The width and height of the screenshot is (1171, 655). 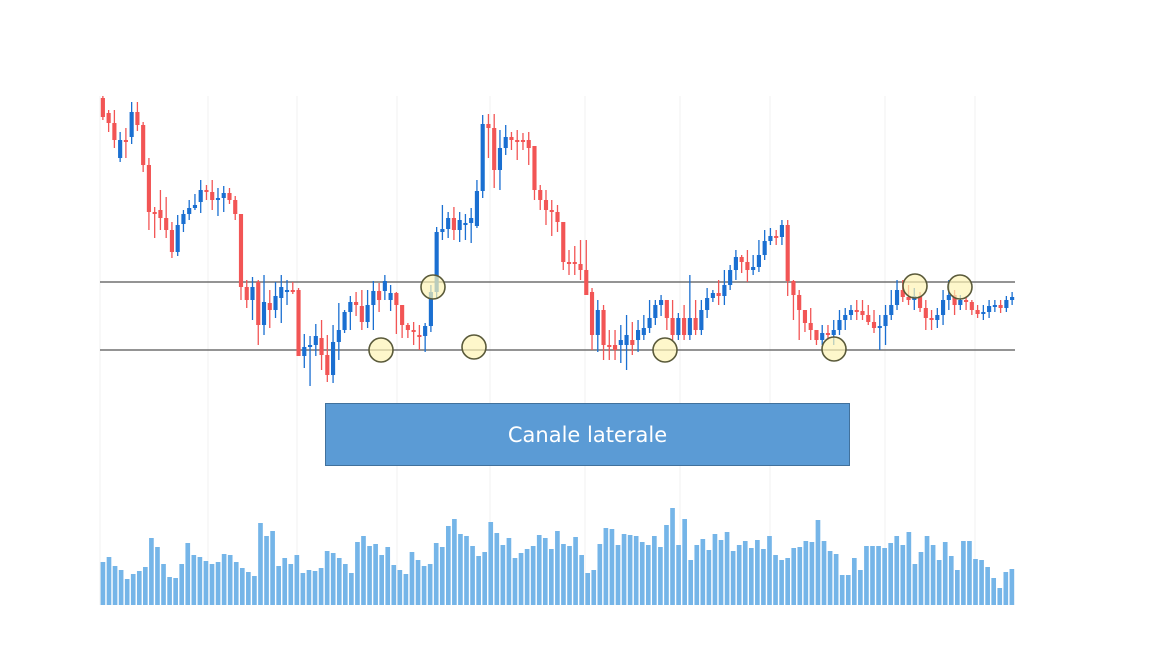 I want to click on touch-point-highlights, so click(x=670, y=318).